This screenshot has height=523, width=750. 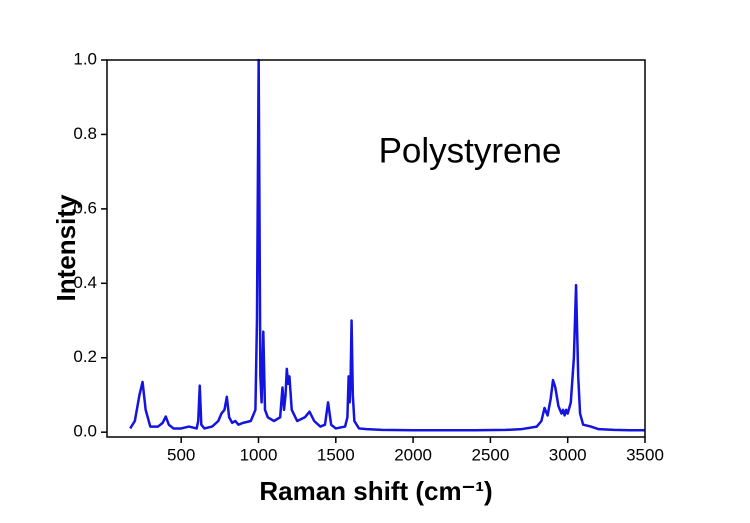 I want to click on x-tick-label: 2500, so click(x=490, y=454).